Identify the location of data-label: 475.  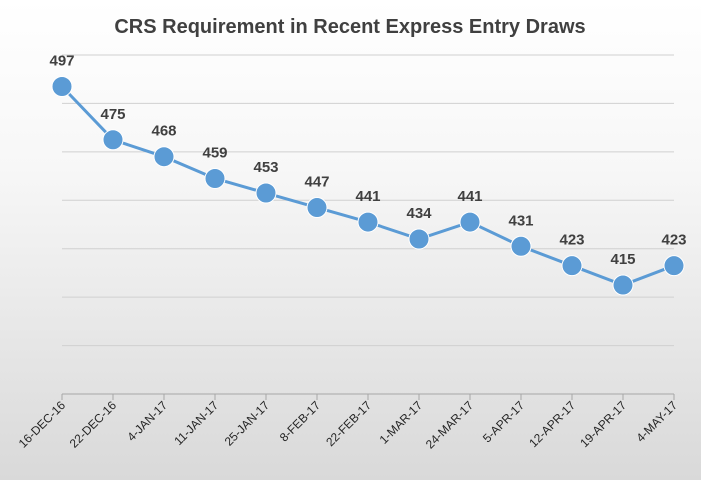
(112, 114).